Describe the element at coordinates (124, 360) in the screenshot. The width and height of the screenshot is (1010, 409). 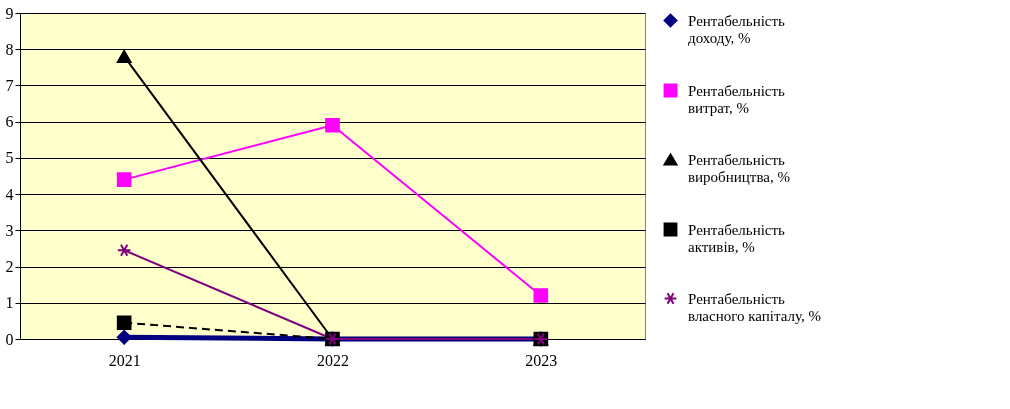
I see `x-tick-label: 2021` at that location.